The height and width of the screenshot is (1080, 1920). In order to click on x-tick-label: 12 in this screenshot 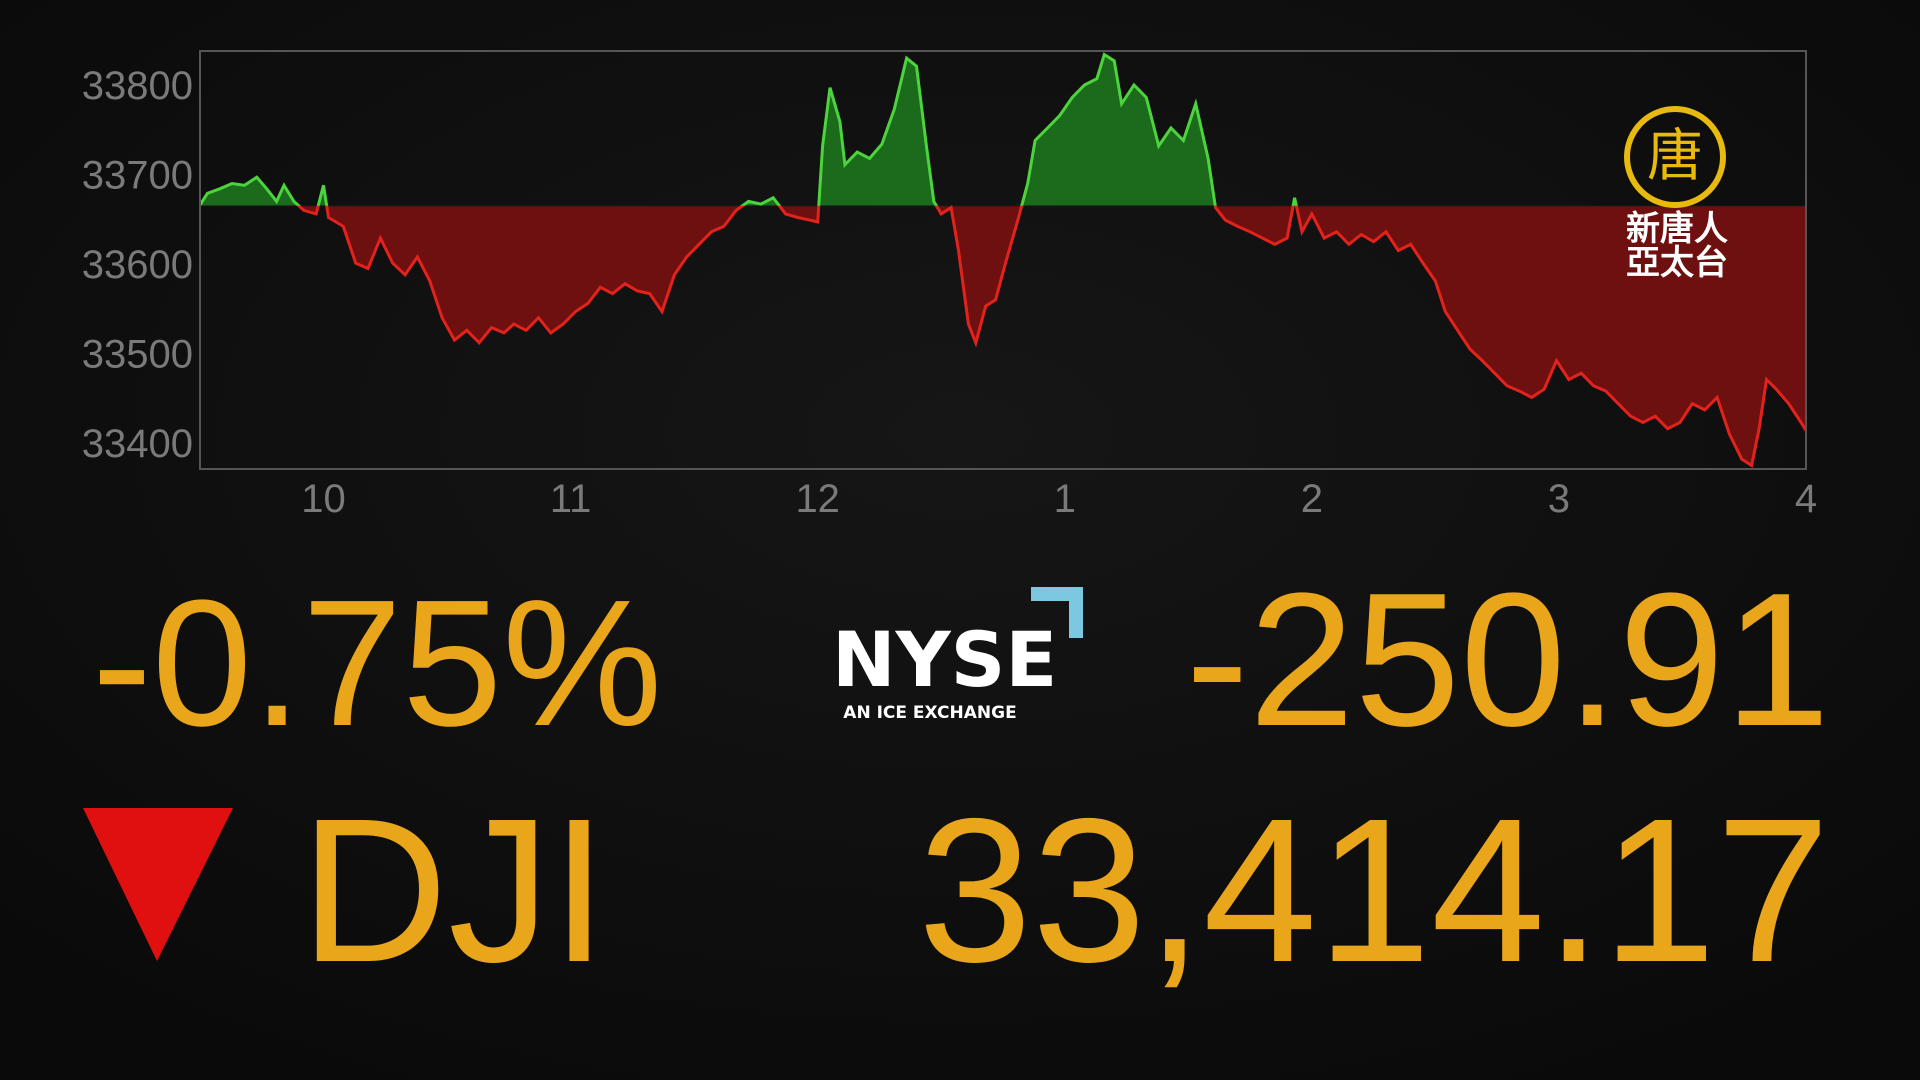, I will do `click(817, 499)`.